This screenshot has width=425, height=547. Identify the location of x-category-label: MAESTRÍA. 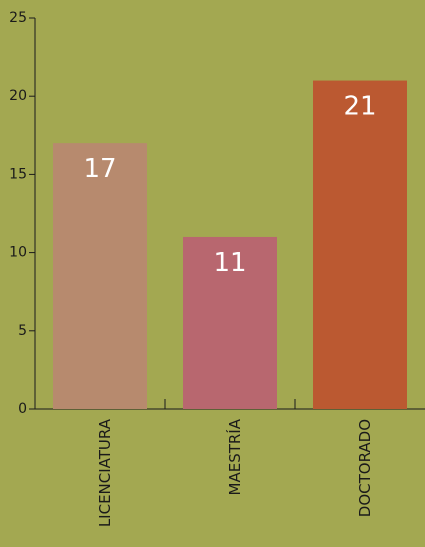
(234, 456).